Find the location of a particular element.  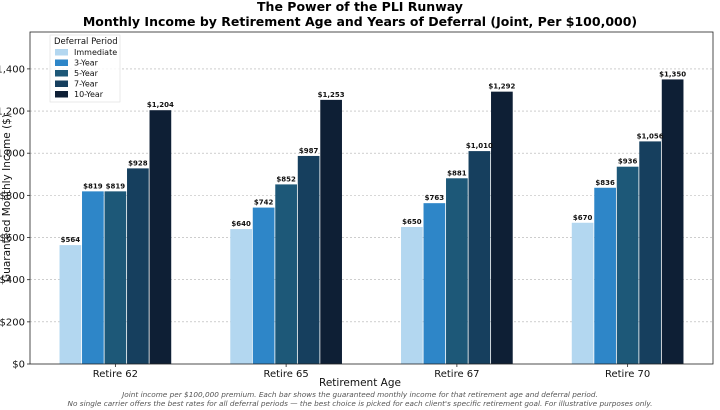

data-label: $1,010 is located at coordinates (479, 146).